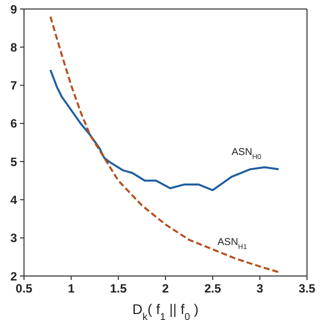 This screenshot has height=320, width=320. I want to click on y-tick-label: 5, so click(14, 161).